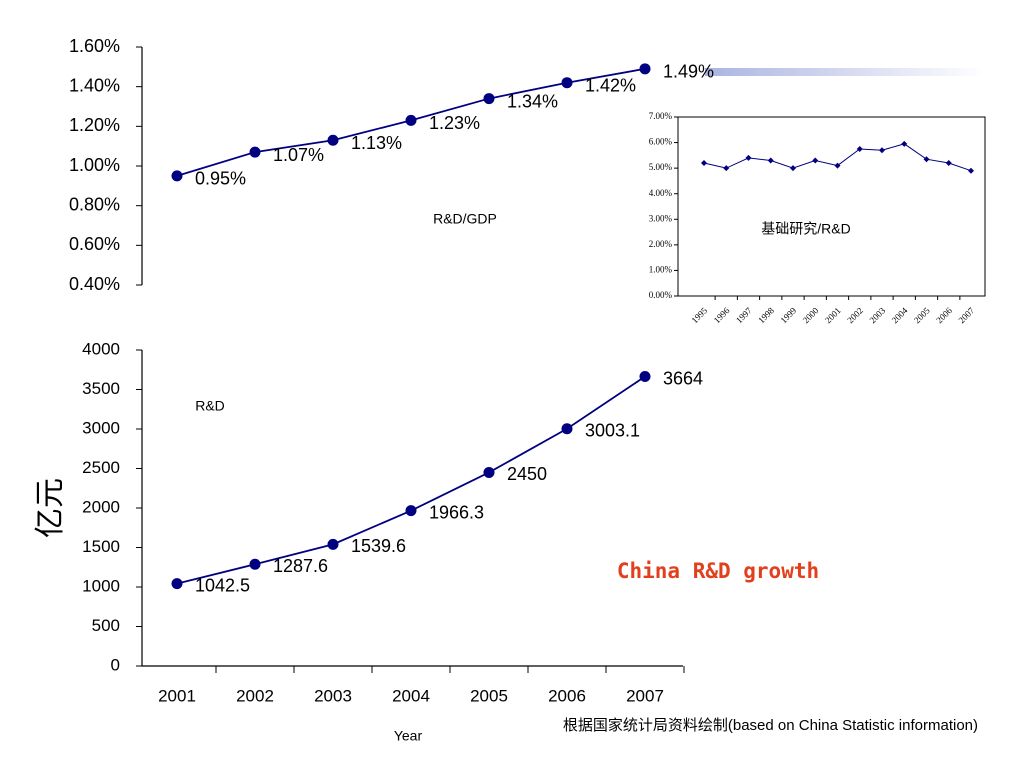 This screenshot has width=1024, height=768. I want to click on data-label: 3664, so click(683, 378).